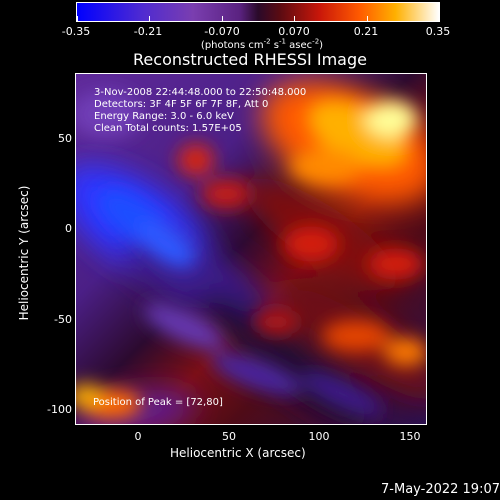 The image size is (500, 500). Describe the element at coordinates (148, 31) in the screenshot. I see `colorbar-tick-label: -0.21` at that location.